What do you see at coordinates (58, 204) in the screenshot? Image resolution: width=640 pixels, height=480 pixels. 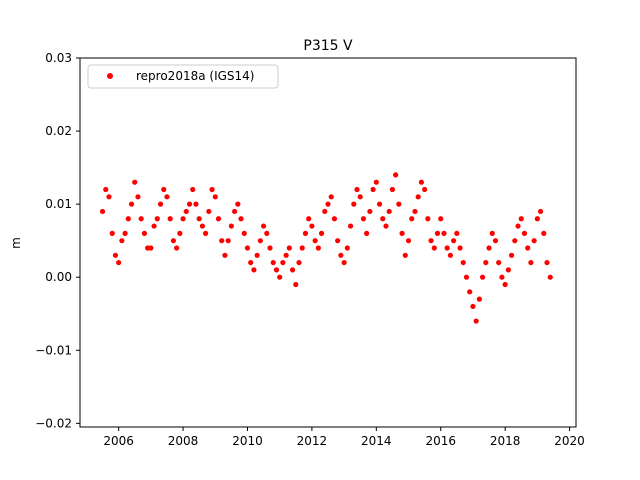 I see `y-tick-label: 0.01` at bounding box center [58, 204].